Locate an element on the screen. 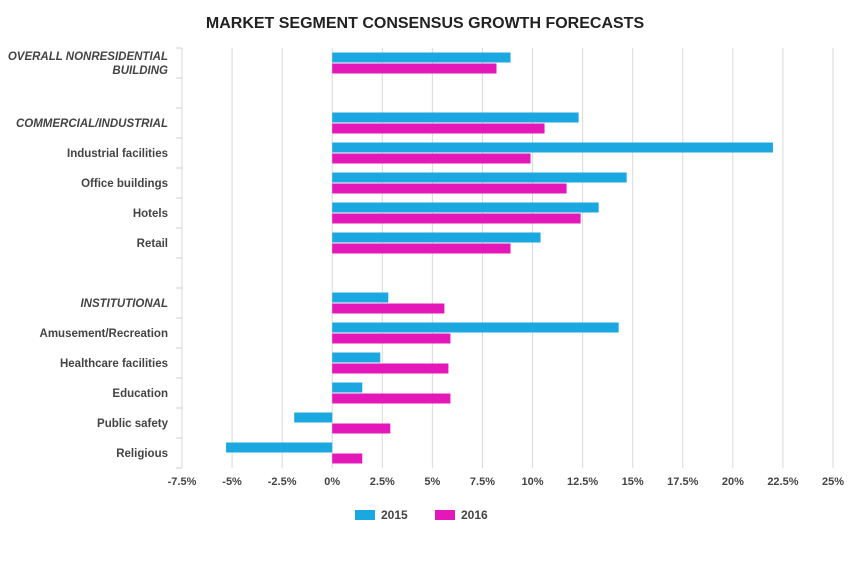 The height and width of the screenshot is (567, 850). bar-2016-education is located at coordinates (391, 398).